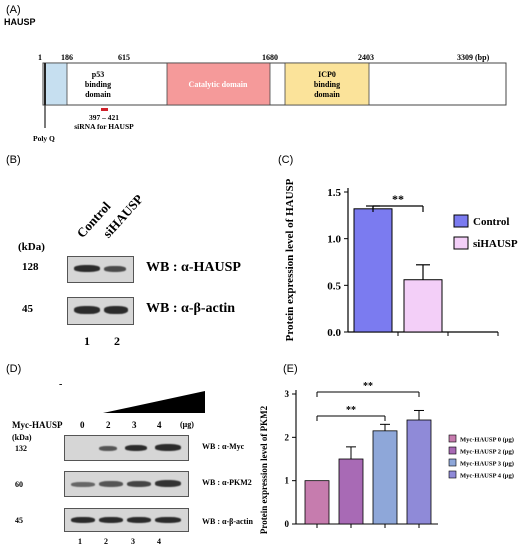 This screenshot has width=532, height=550. Describe the element at coordinates (487, 476) in the screenshot. I see `chart-e-legend-label: Myc-HAUSP 4 (μg)` at that location.